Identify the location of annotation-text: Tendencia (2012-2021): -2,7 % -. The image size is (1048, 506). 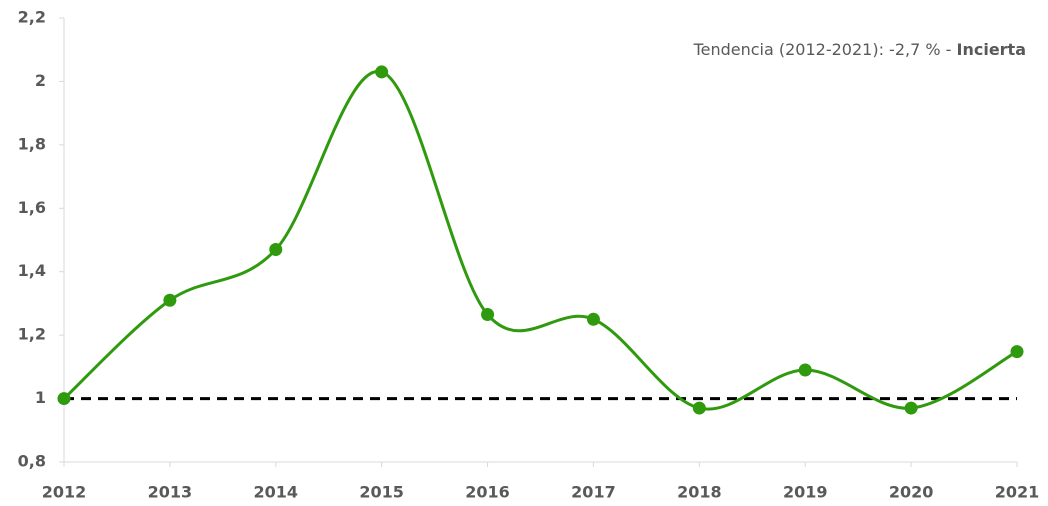
(825, 49).